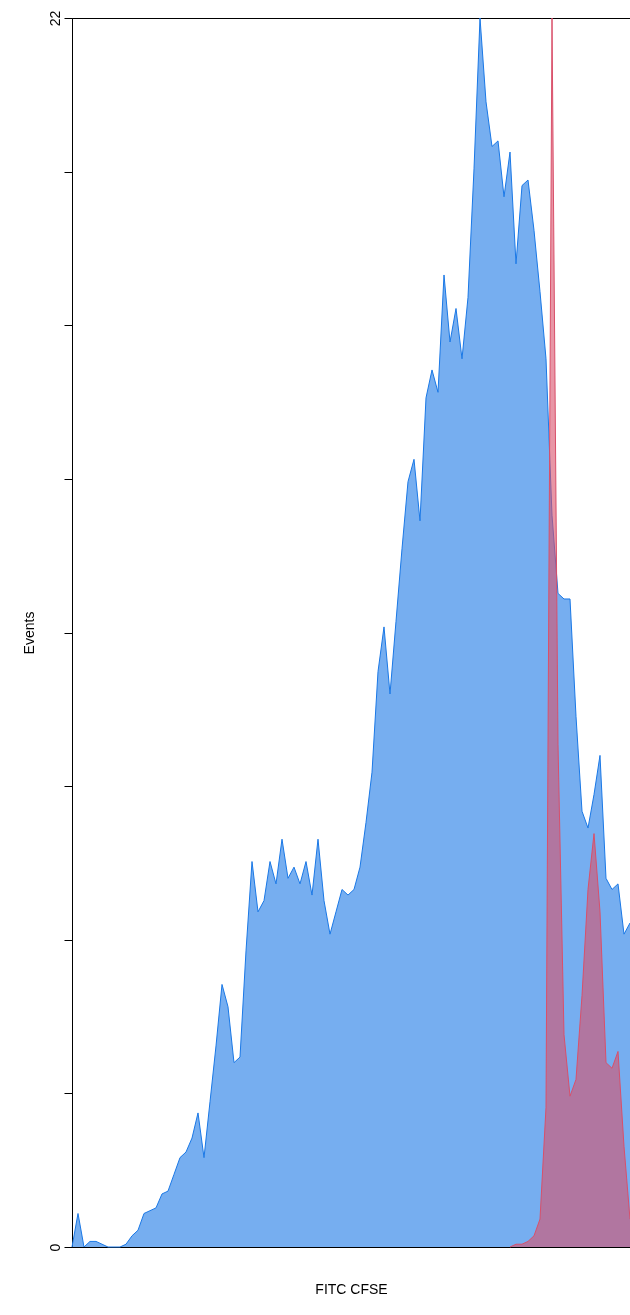 The height and width of the screenshot is (1315, 630). Describe the element at coordinates (54, 18) in the screenshot. I see `y-tick-label: 22` at that location.